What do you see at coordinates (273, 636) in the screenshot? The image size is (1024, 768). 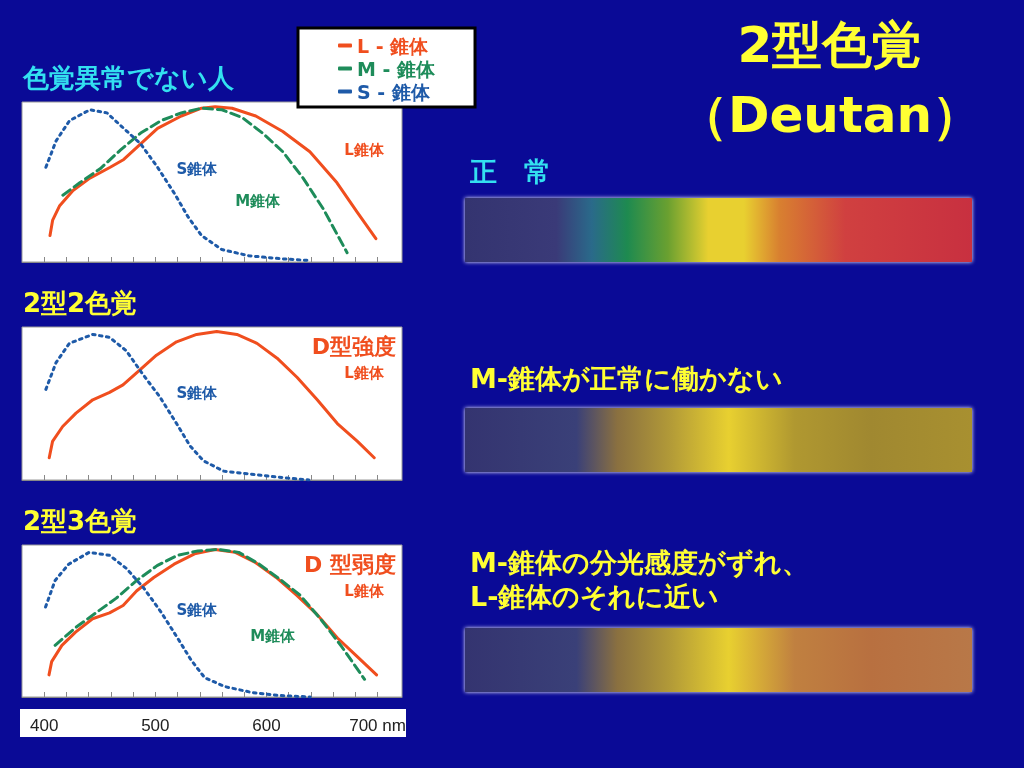 I see `series-label: M錐体` at bounding box center [273, 636].